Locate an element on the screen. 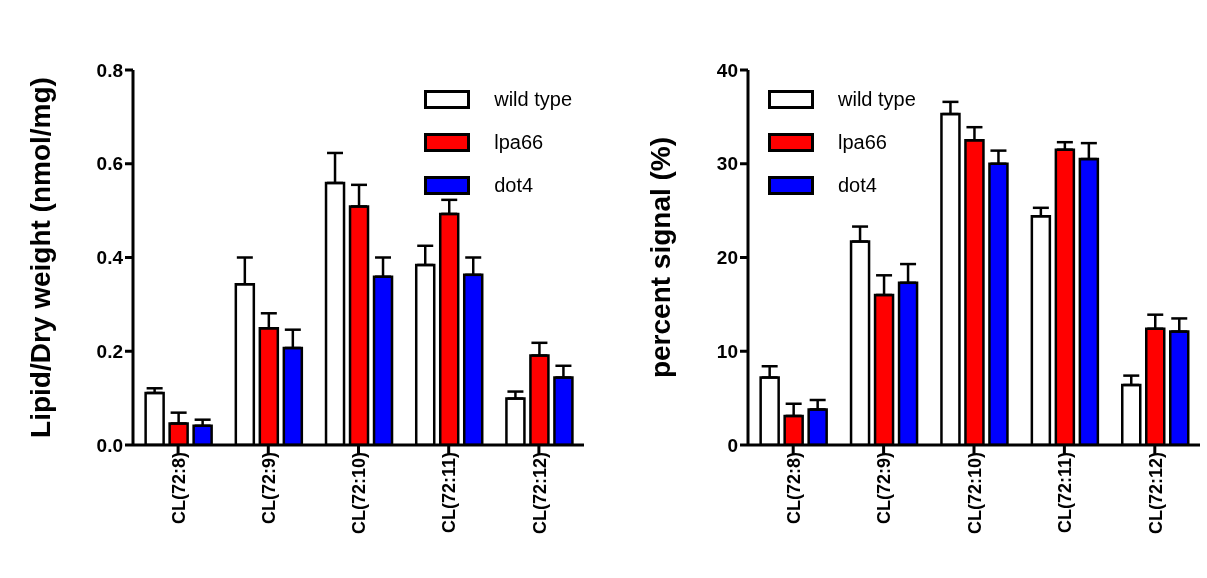  y-tick-label: 0.2 is located at coordinates (109, 351).